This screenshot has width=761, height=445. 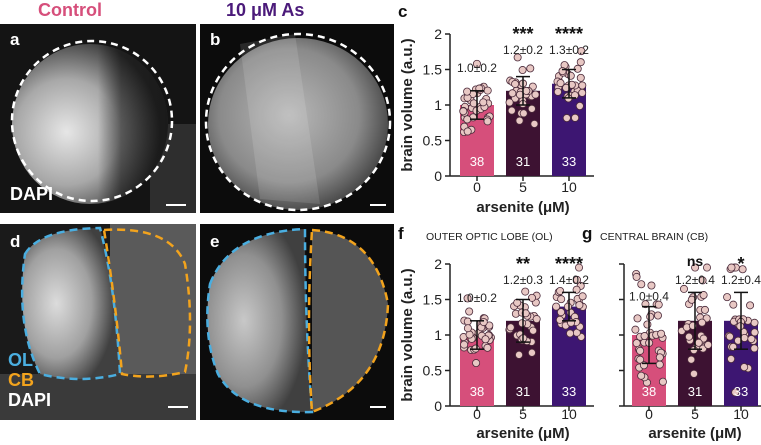 What do you see at coordinates (438, 406) in the screenshot?
I see `y-tick-label-f: 0` at bounding box center [438, 406].